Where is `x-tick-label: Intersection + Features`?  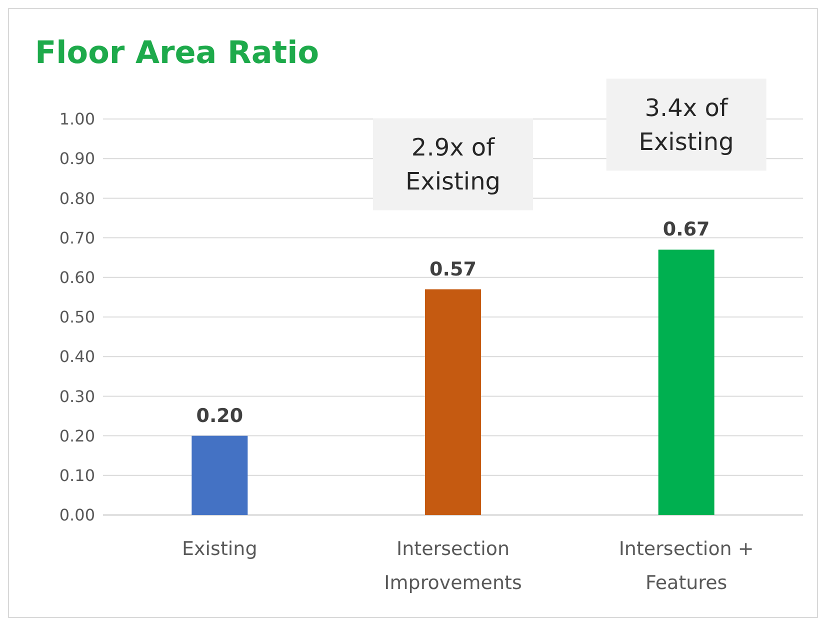 x-tick-label: Intersection + Features is located at coordinates (686, 566).